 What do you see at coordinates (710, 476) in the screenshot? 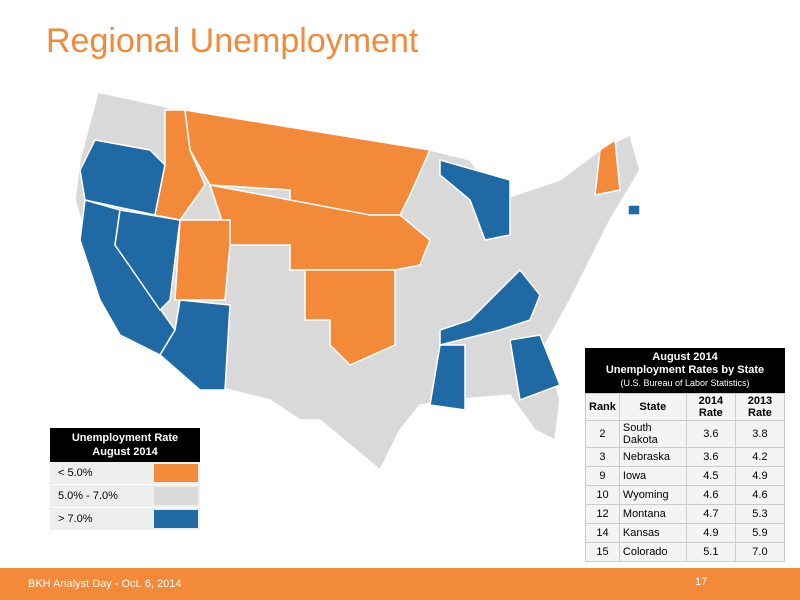
I see `table-cell: 4.5` at bounding box center [710, 476].